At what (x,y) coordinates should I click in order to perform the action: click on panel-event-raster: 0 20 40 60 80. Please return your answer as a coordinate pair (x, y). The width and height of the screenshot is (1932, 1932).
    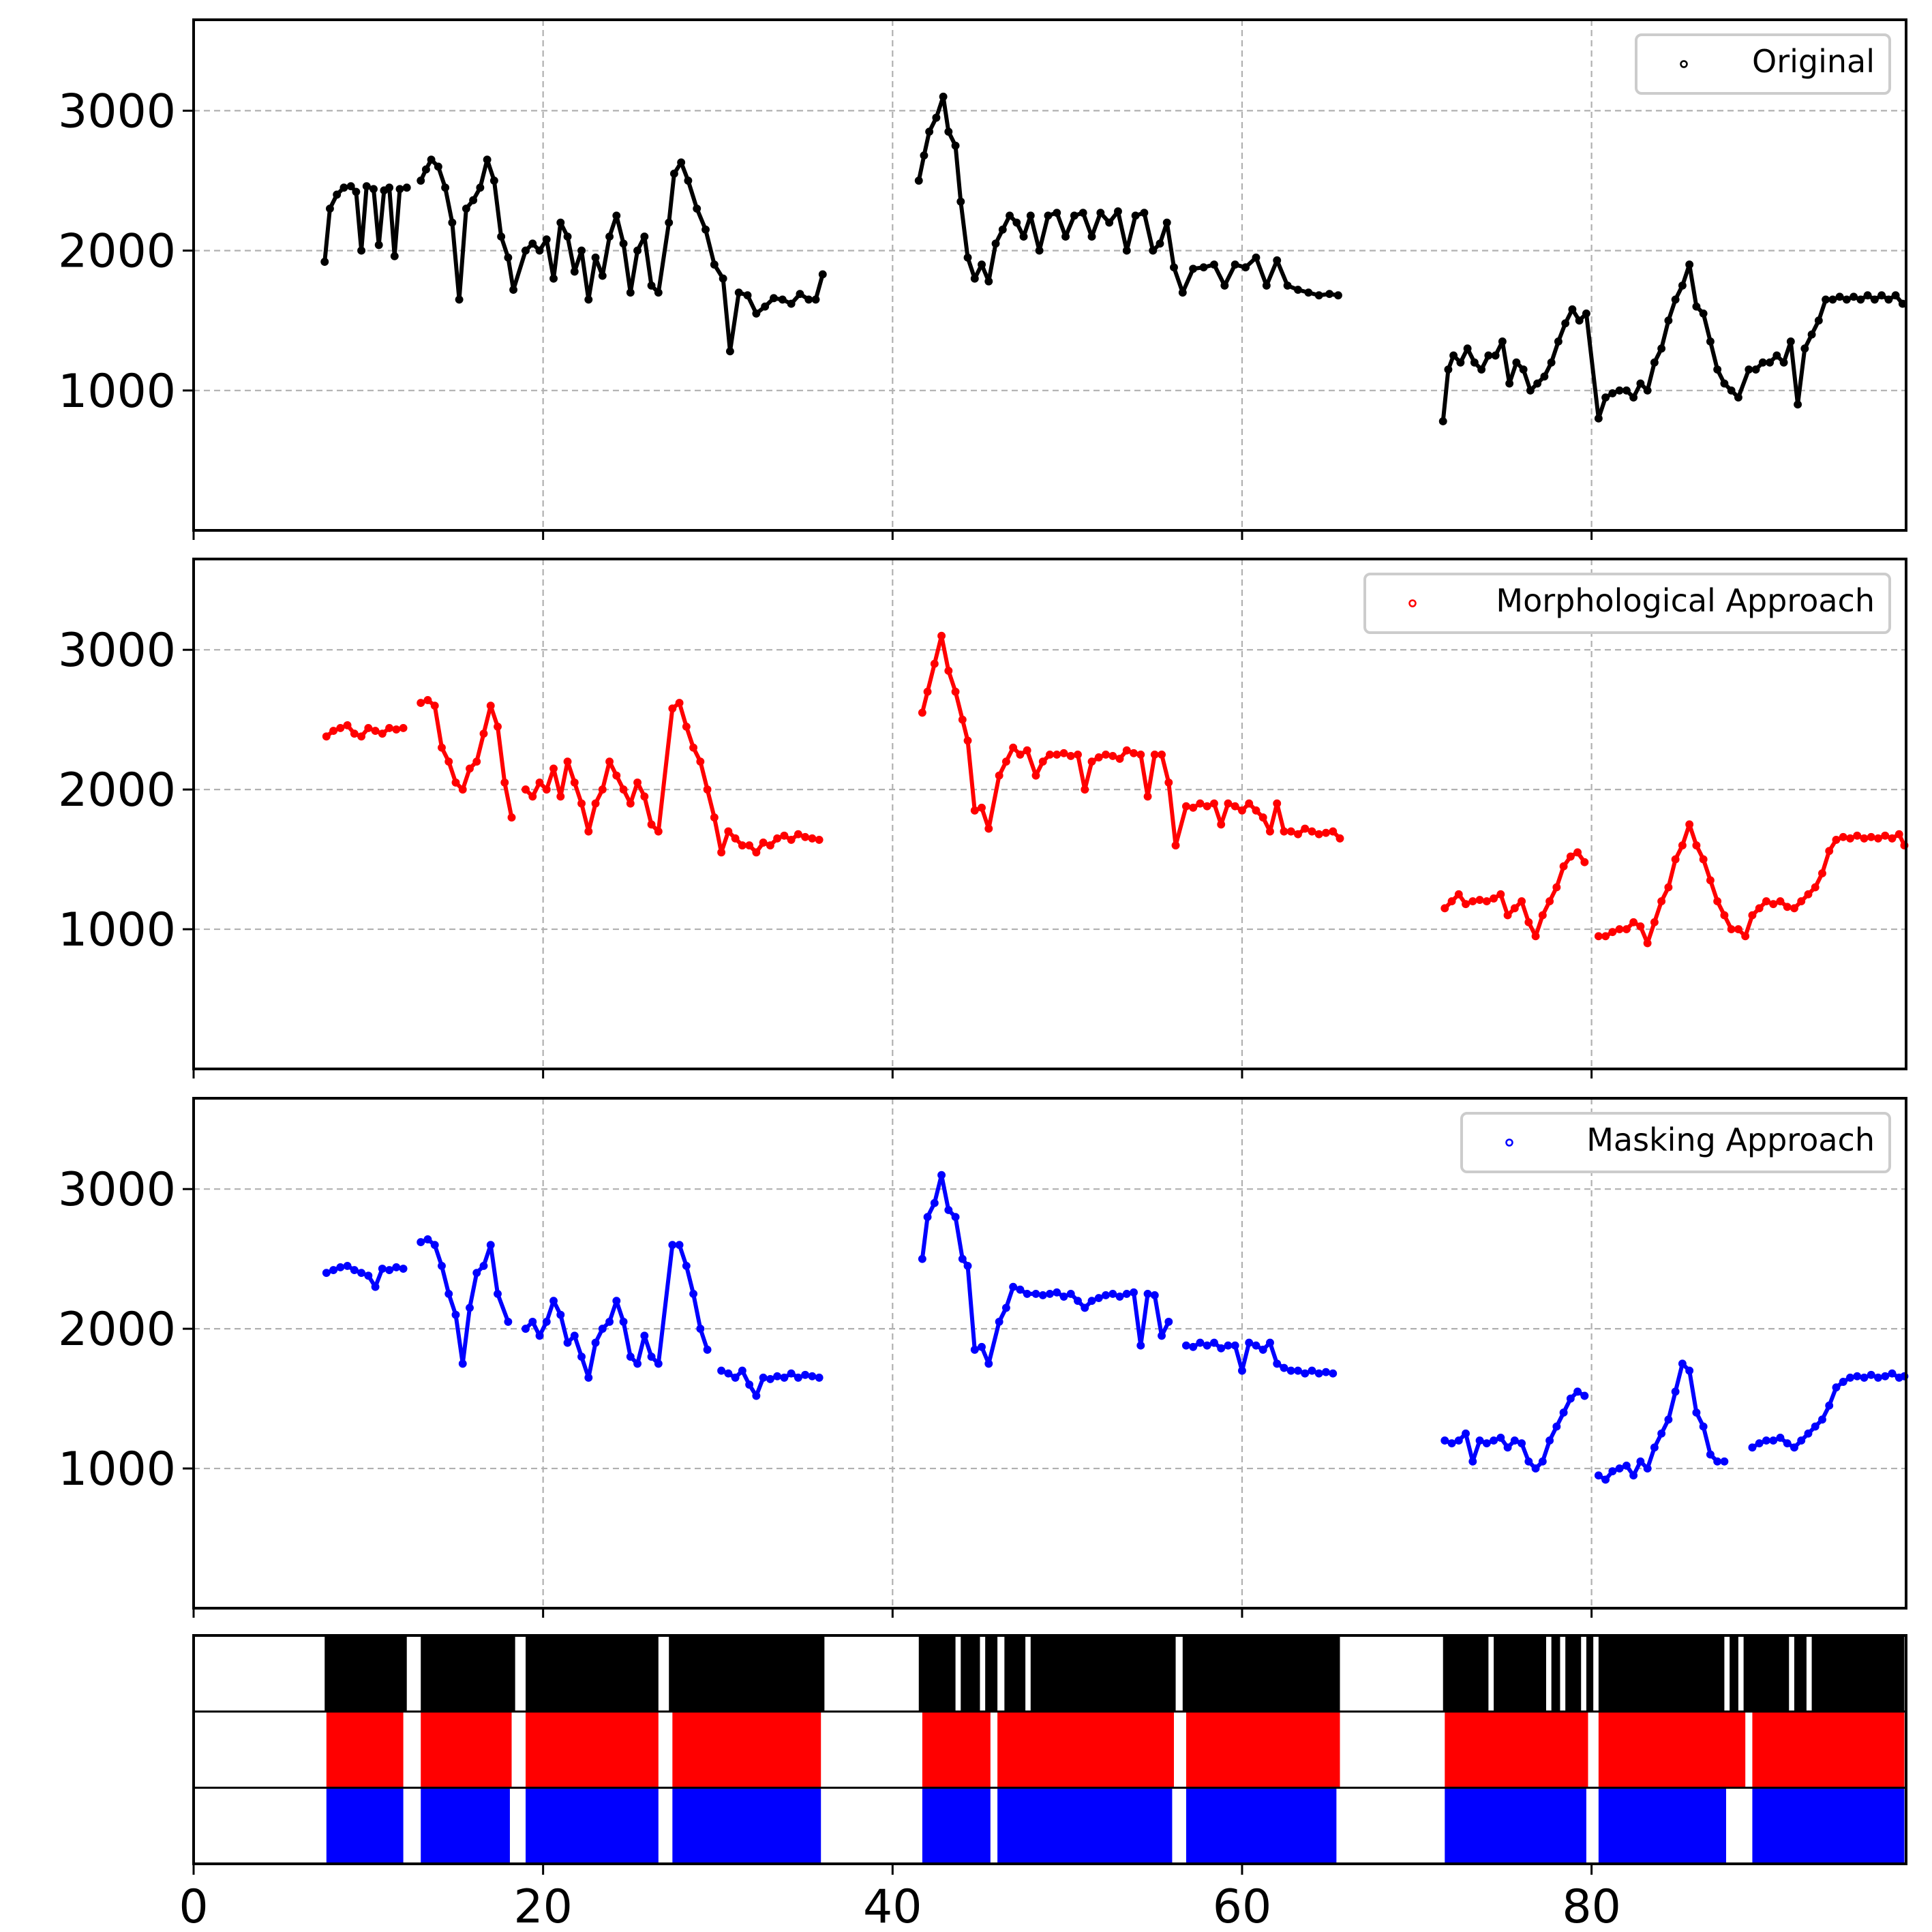
    Looking at the image, I should click on (1043, 1783).